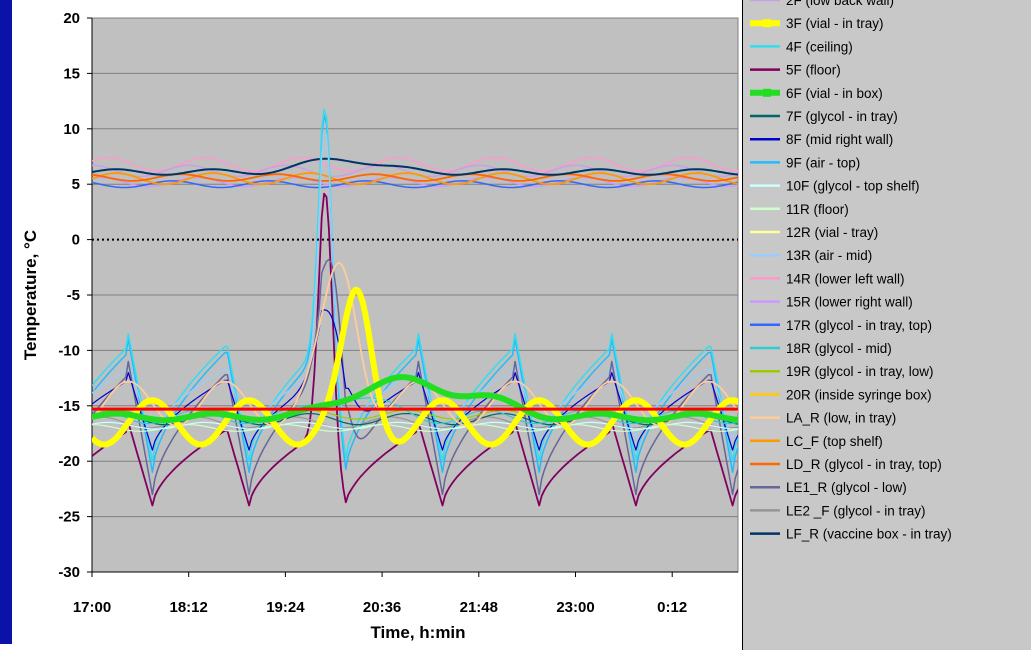 This screenshot has width=1032, height=650. Describe the element at coordinates (860, 371) in the screenshot. I see `legend-label: 19R (glycol - in tray, low)` at that location.